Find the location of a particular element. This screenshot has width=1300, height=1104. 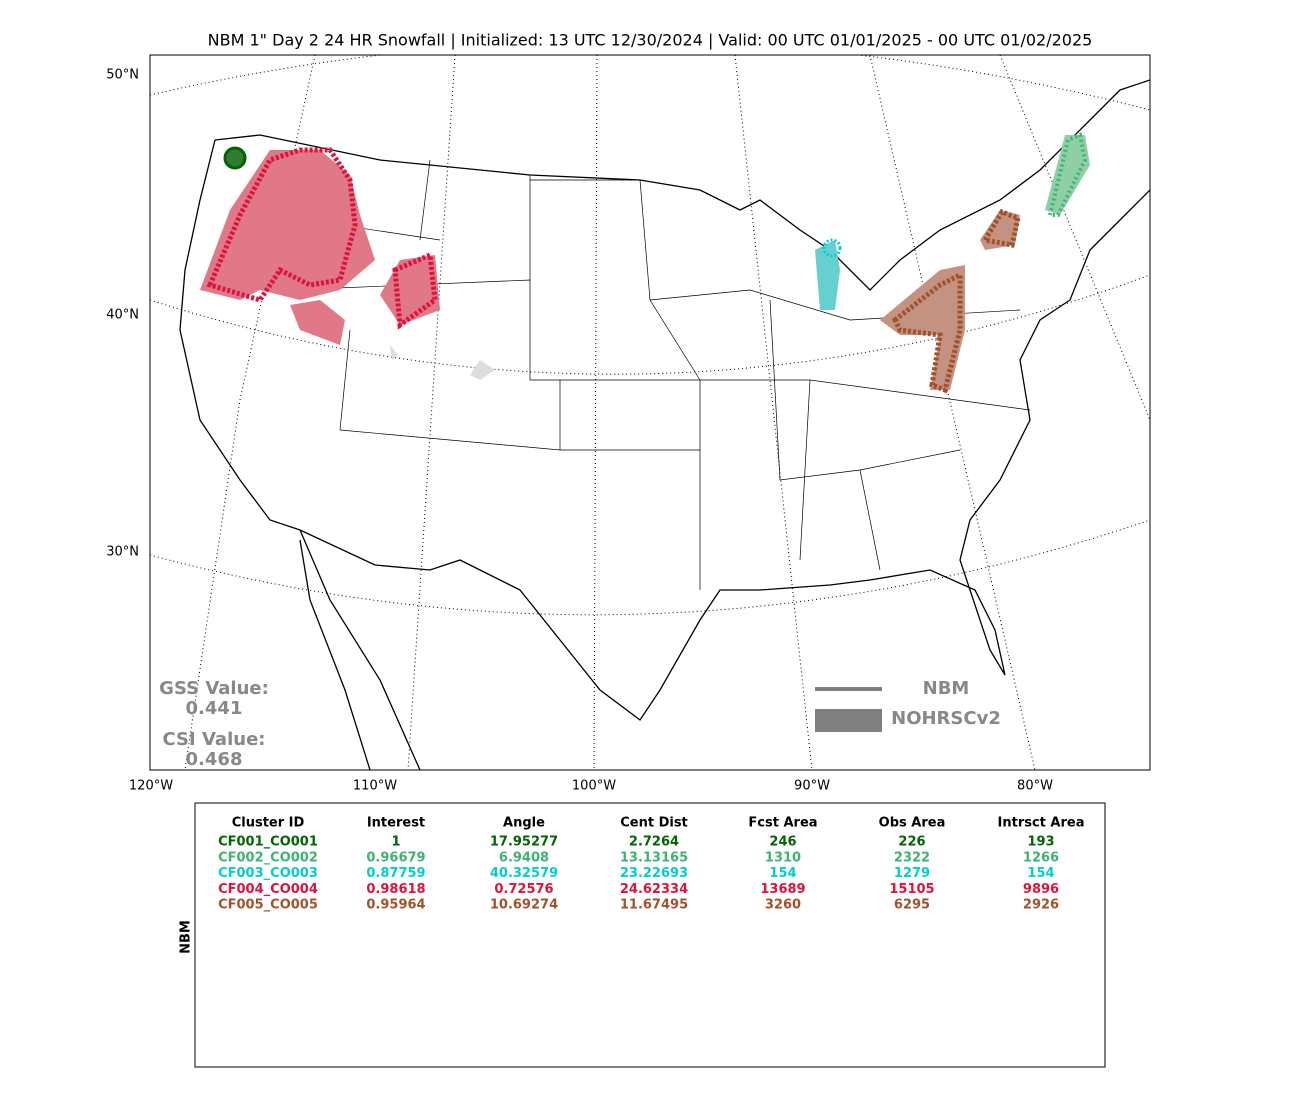

table-cell: 1279 is located at coordinates (912, 873).